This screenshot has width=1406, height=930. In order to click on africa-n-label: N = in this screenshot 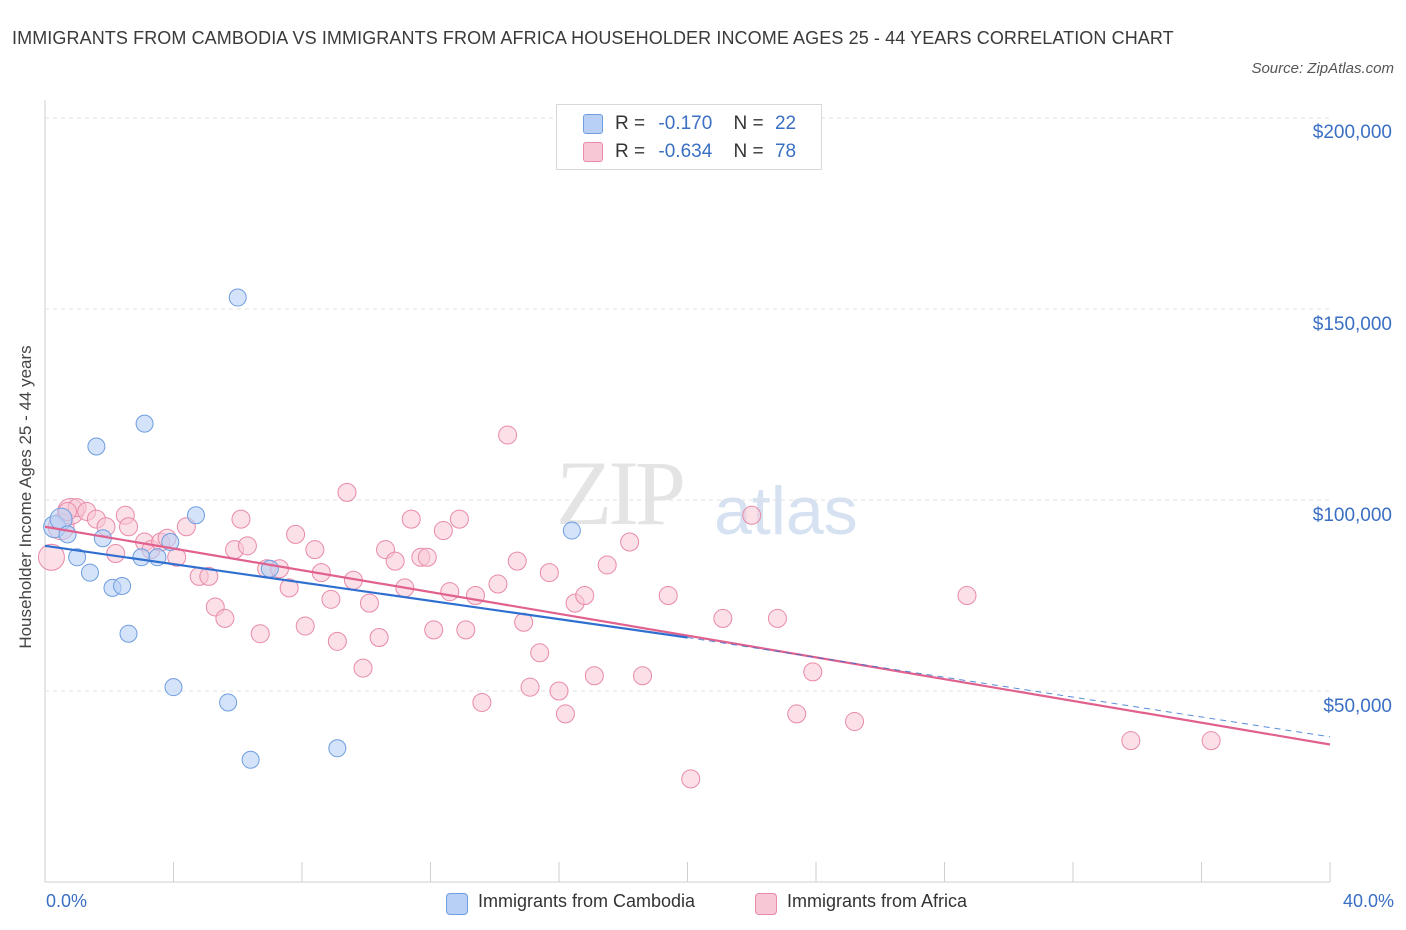, I will do `click(748, 151)`.